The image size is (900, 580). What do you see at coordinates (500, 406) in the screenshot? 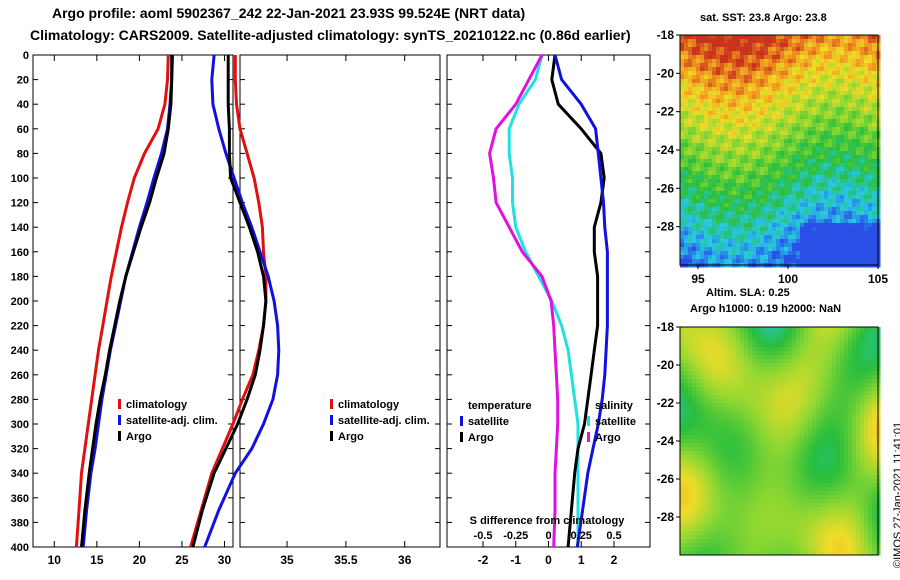
I see `legend-group-title: temperature` at bounding box center [500, 406].